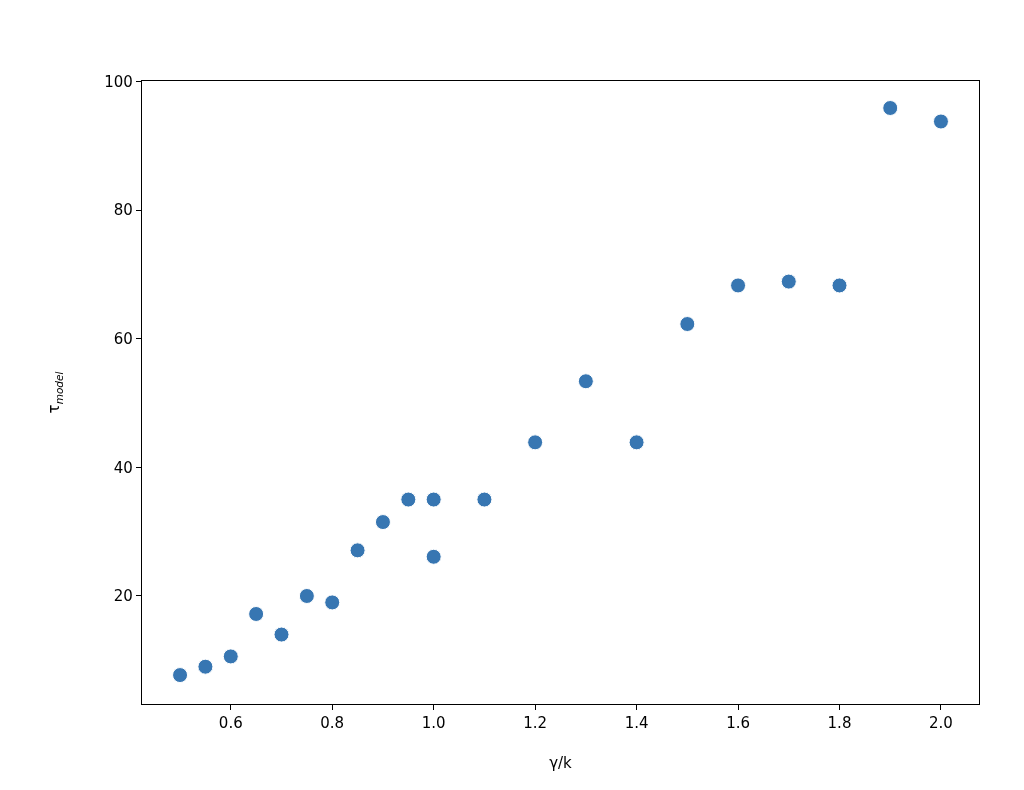 This screenshot has width=1024, height=790. Describe the element at coordinates (561, 763) in the screenshot. I see `x-axis-title: γ/k` at that location.